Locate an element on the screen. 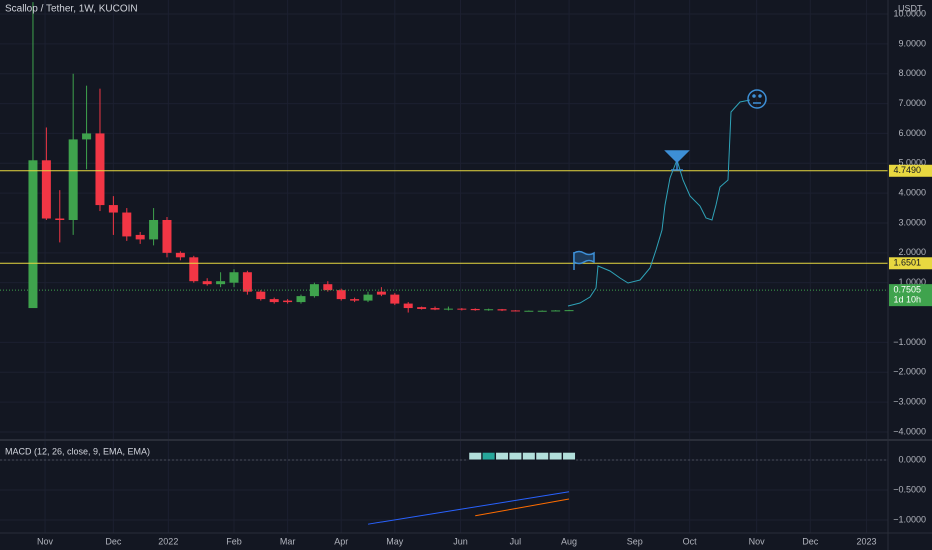 The image size is (932, 550). flag-icon is located at coordinates (584, 260).